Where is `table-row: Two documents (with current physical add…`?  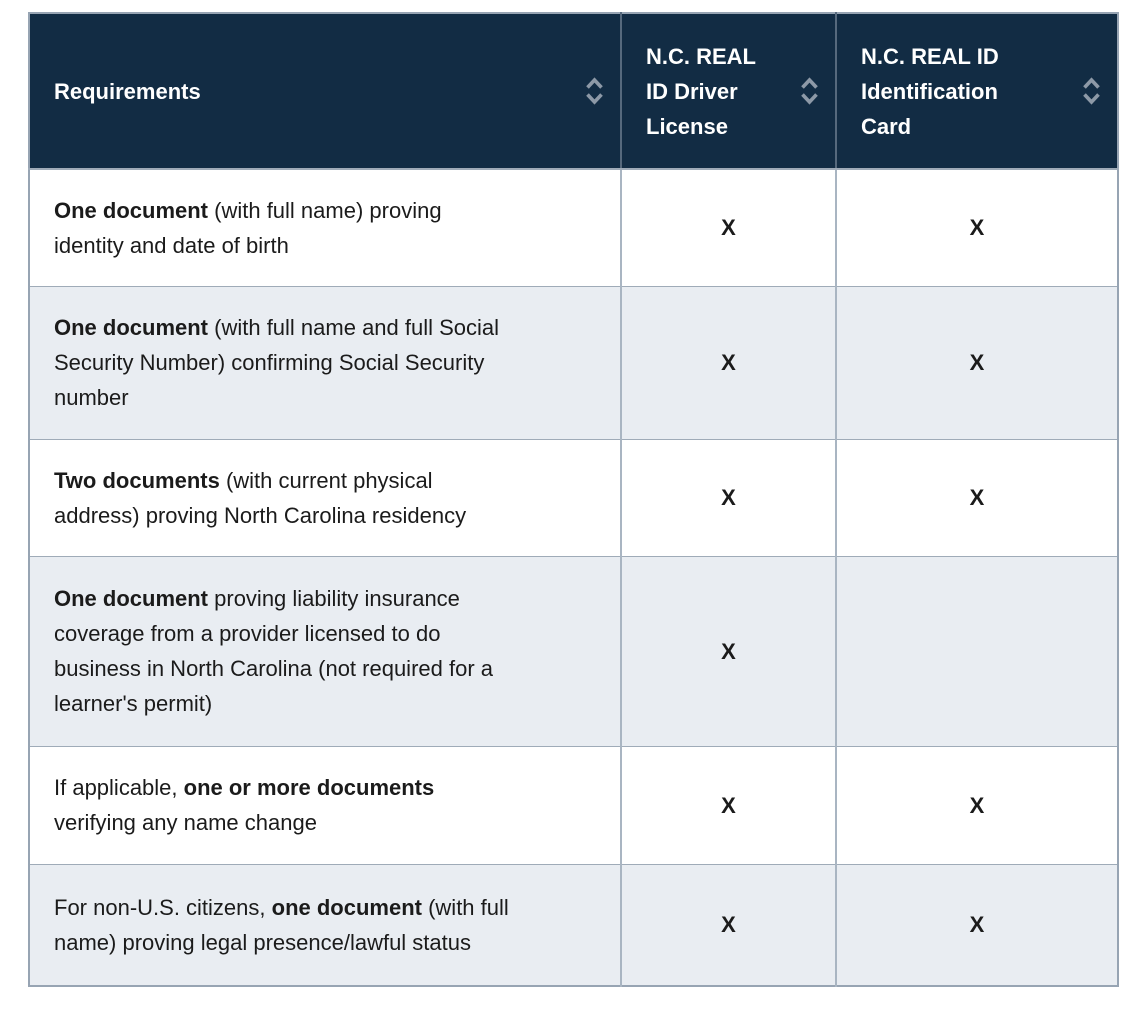
table-row: Two documents (with current physical add… is located at coordinates (573, 497).